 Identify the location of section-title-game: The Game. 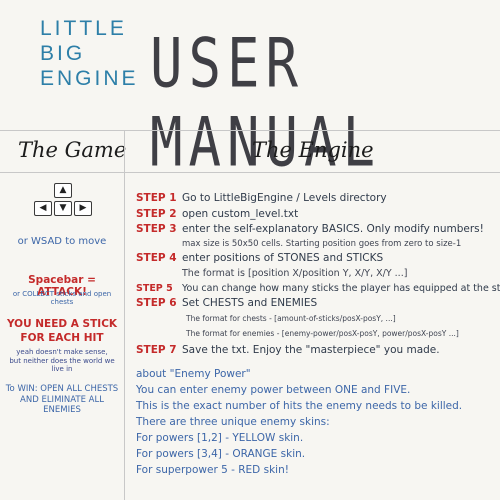
(72, 150).